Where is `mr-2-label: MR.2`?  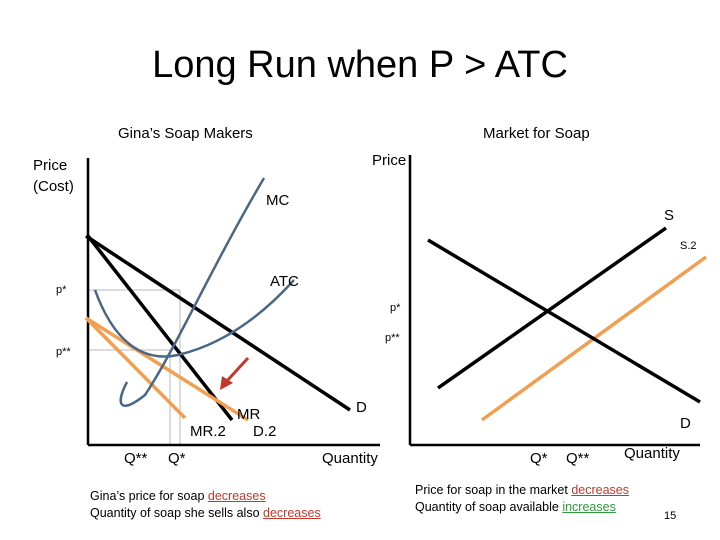
mr-2-label: MR.2 is located at coordinates (208, 431).